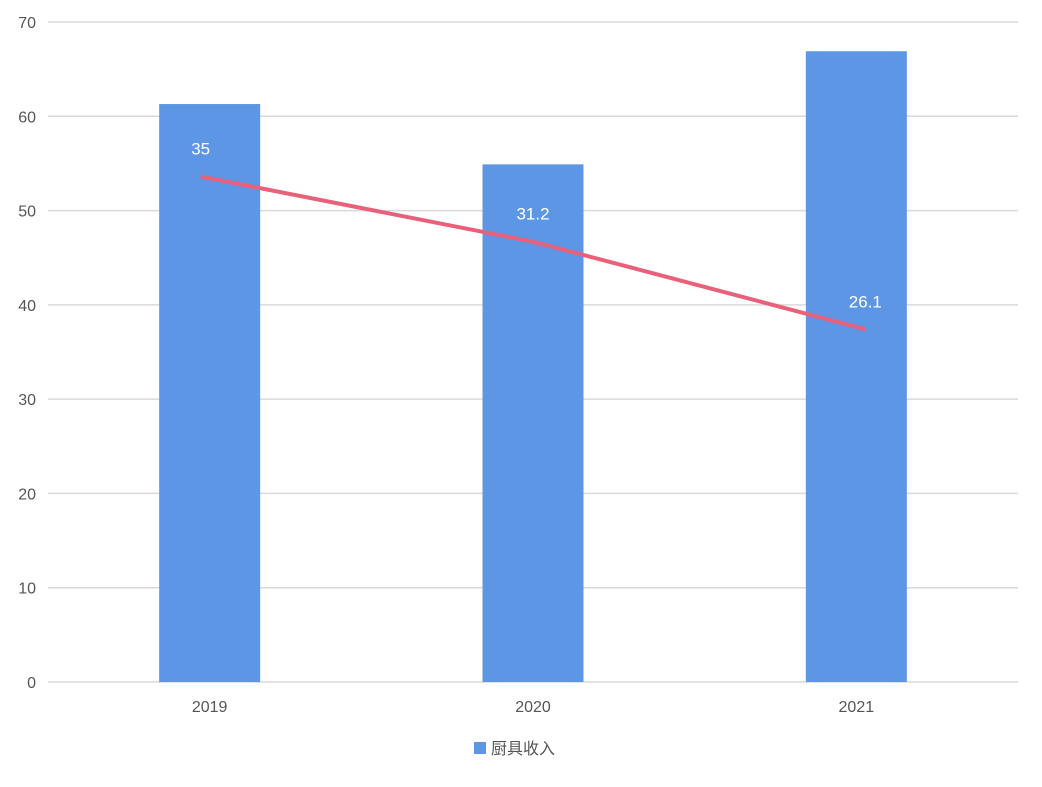  Describe the element at coordinates (857, 707) in the screenshot. I see `x-tick-label: 2021` at that location.